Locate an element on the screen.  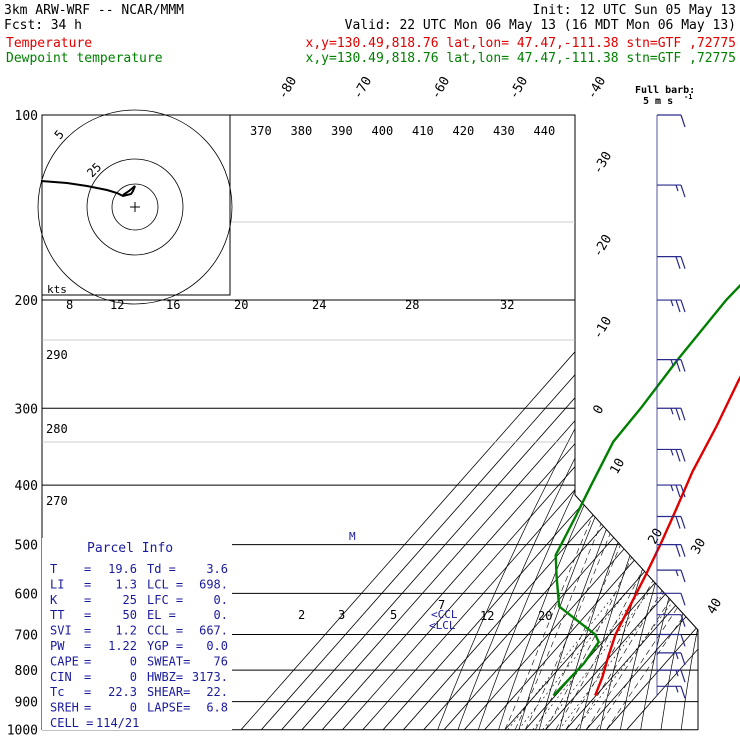
parcel-row-label-2: SHEAR= is located at coordinates (168, 692).